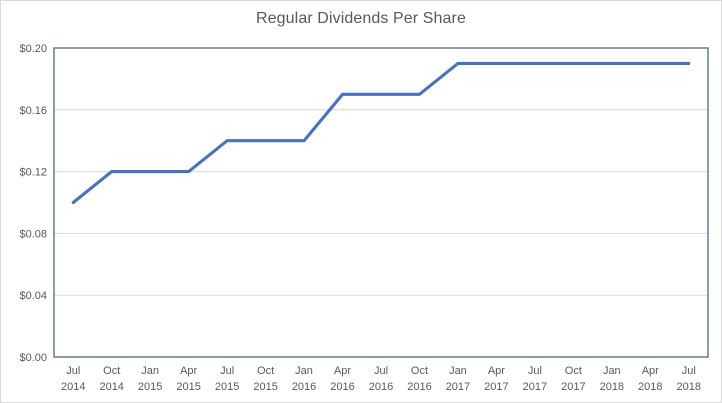  What do you see at coordinates (73, 379) in the screenshot?
I see `x-axis-label: Jul 2014` at bounding box center [73, 379].